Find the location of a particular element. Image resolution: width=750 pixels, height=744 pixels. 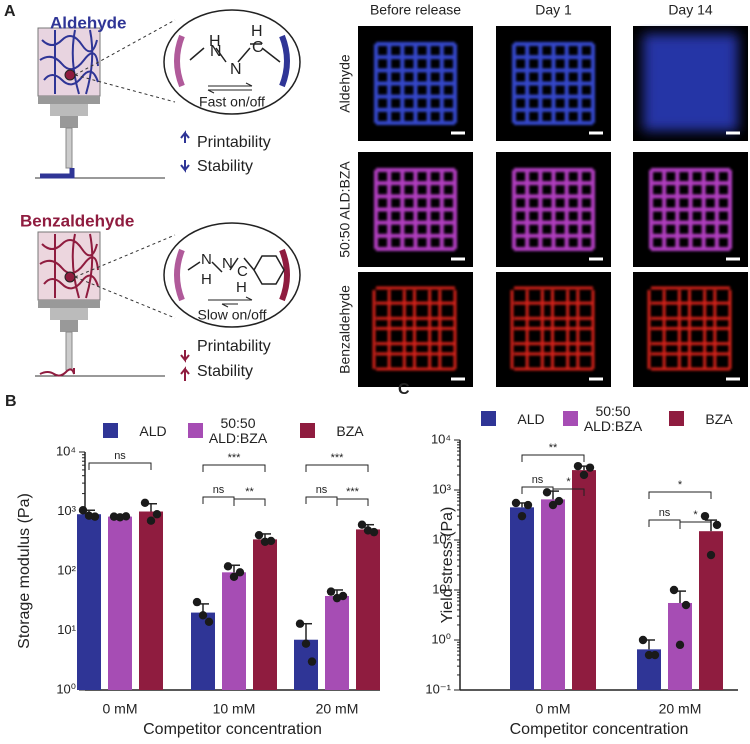

y-tick-label: 10² is located at coordinates (66, 569).